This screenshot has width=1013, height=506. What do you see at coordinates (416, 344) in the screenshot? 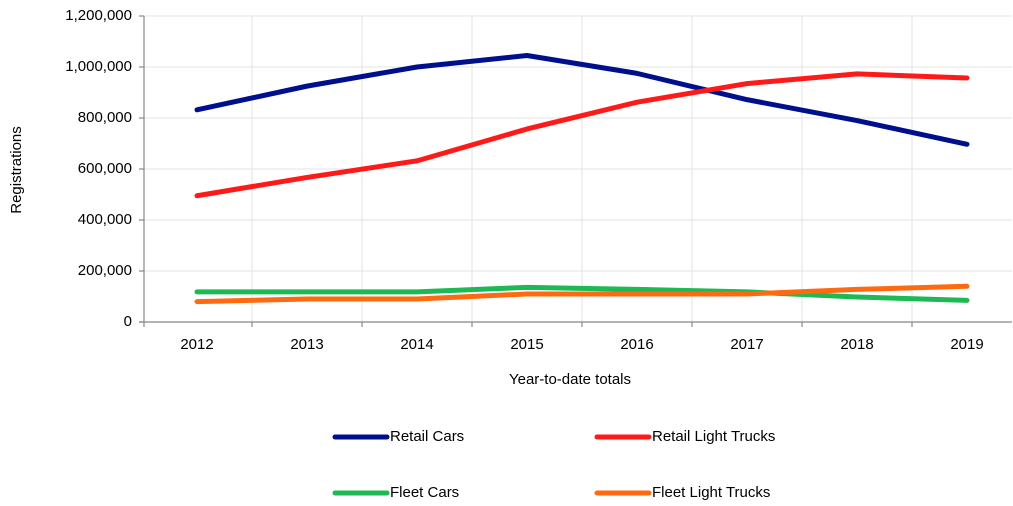
I see `x-tick-label: 2014` at bounding box center [416, 344].